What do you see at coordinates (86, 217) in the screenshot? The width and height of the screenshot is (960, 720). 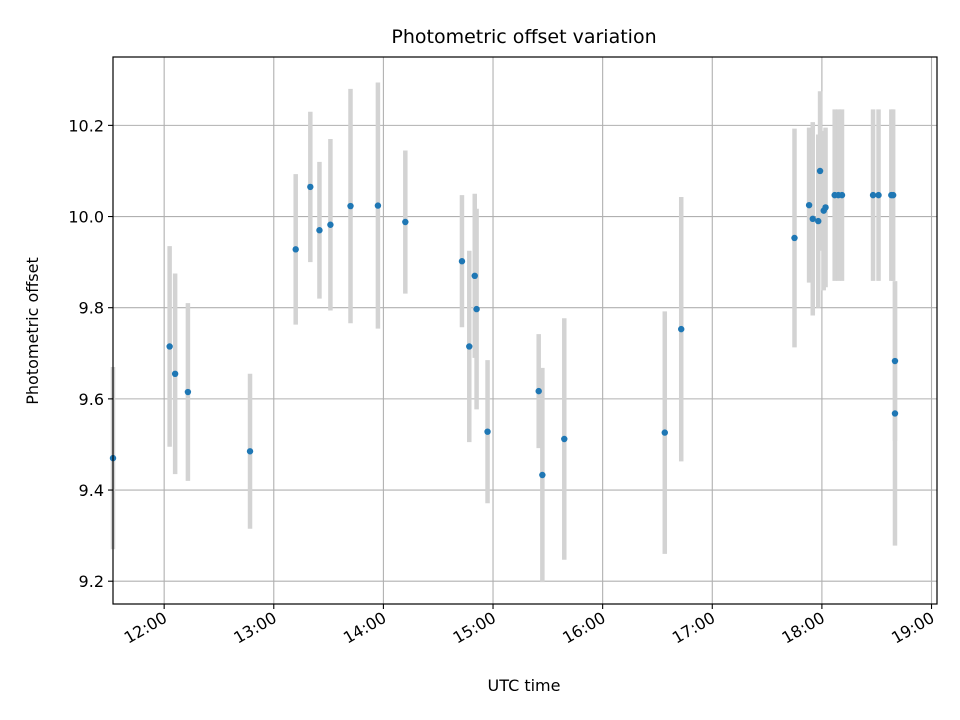 I see `y-tick-label: 10.0` at bounding box center [86, 217].